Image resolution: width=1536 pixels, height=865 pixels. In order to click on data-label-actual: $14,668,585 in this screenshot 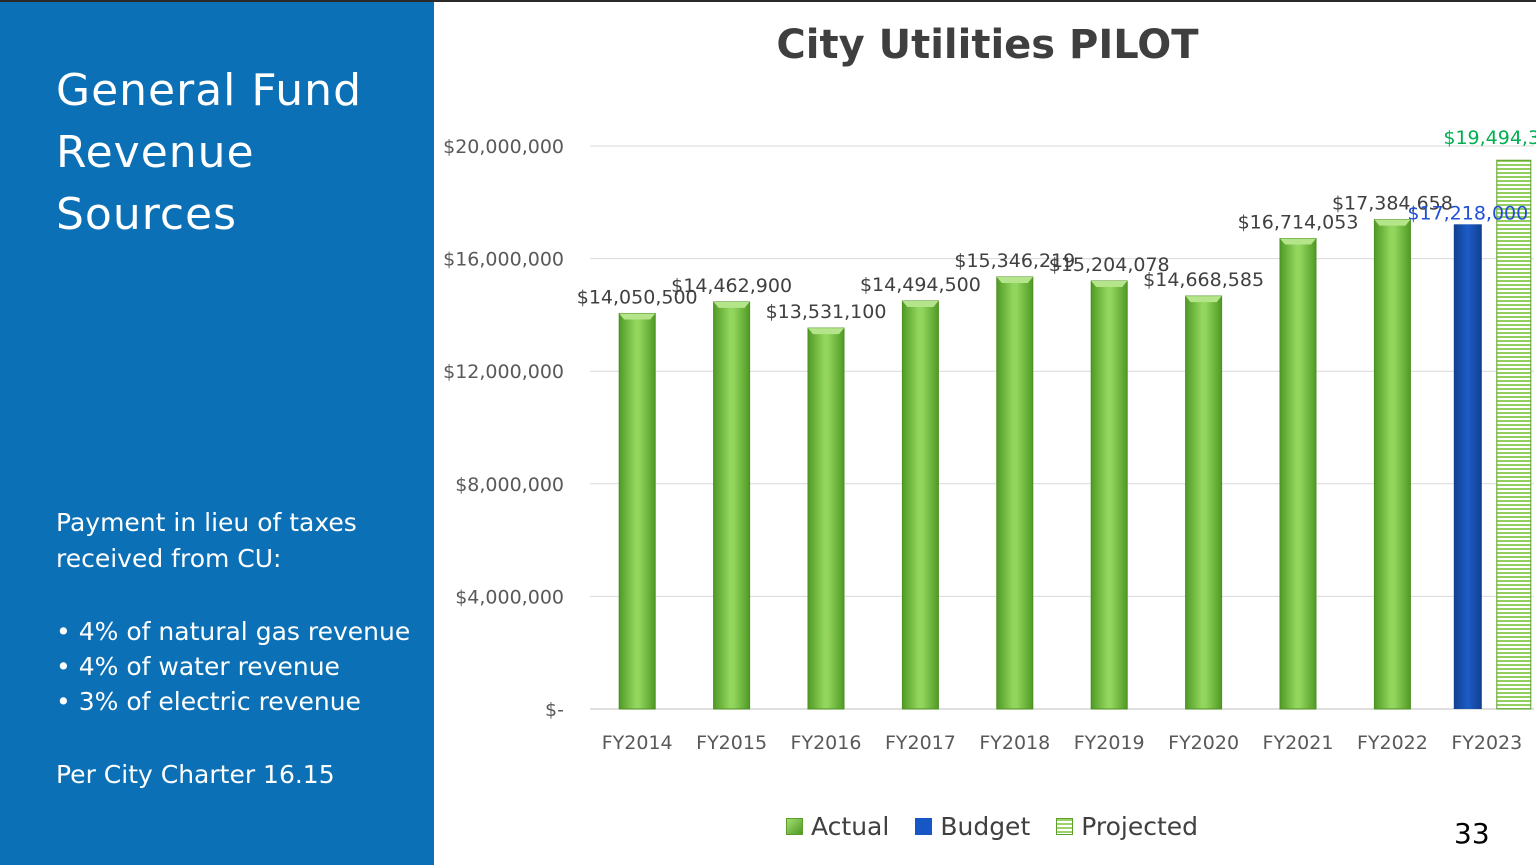, I will do `click(1203, 280)`.